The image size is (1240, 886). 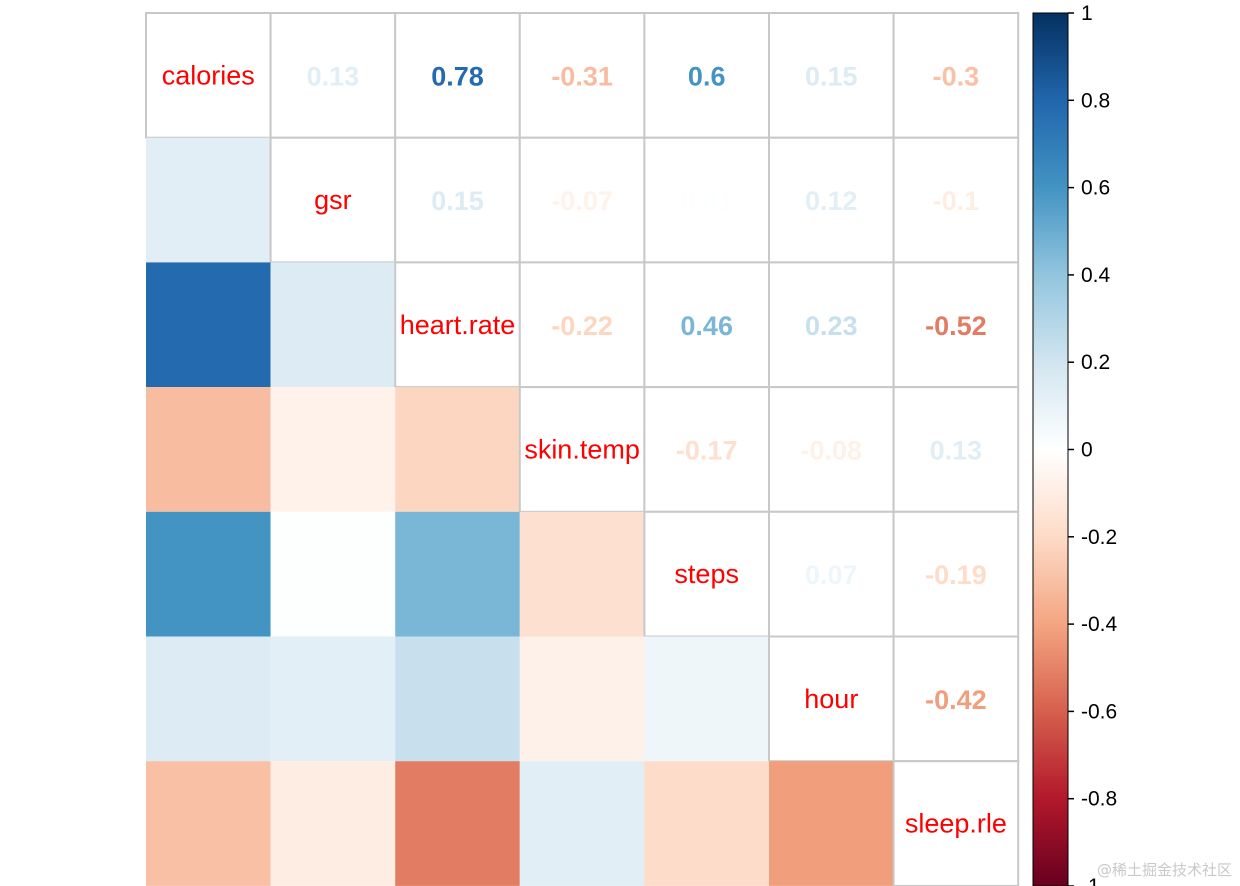 I want to click on variable-label: gsr, so click(x=333, y=200).